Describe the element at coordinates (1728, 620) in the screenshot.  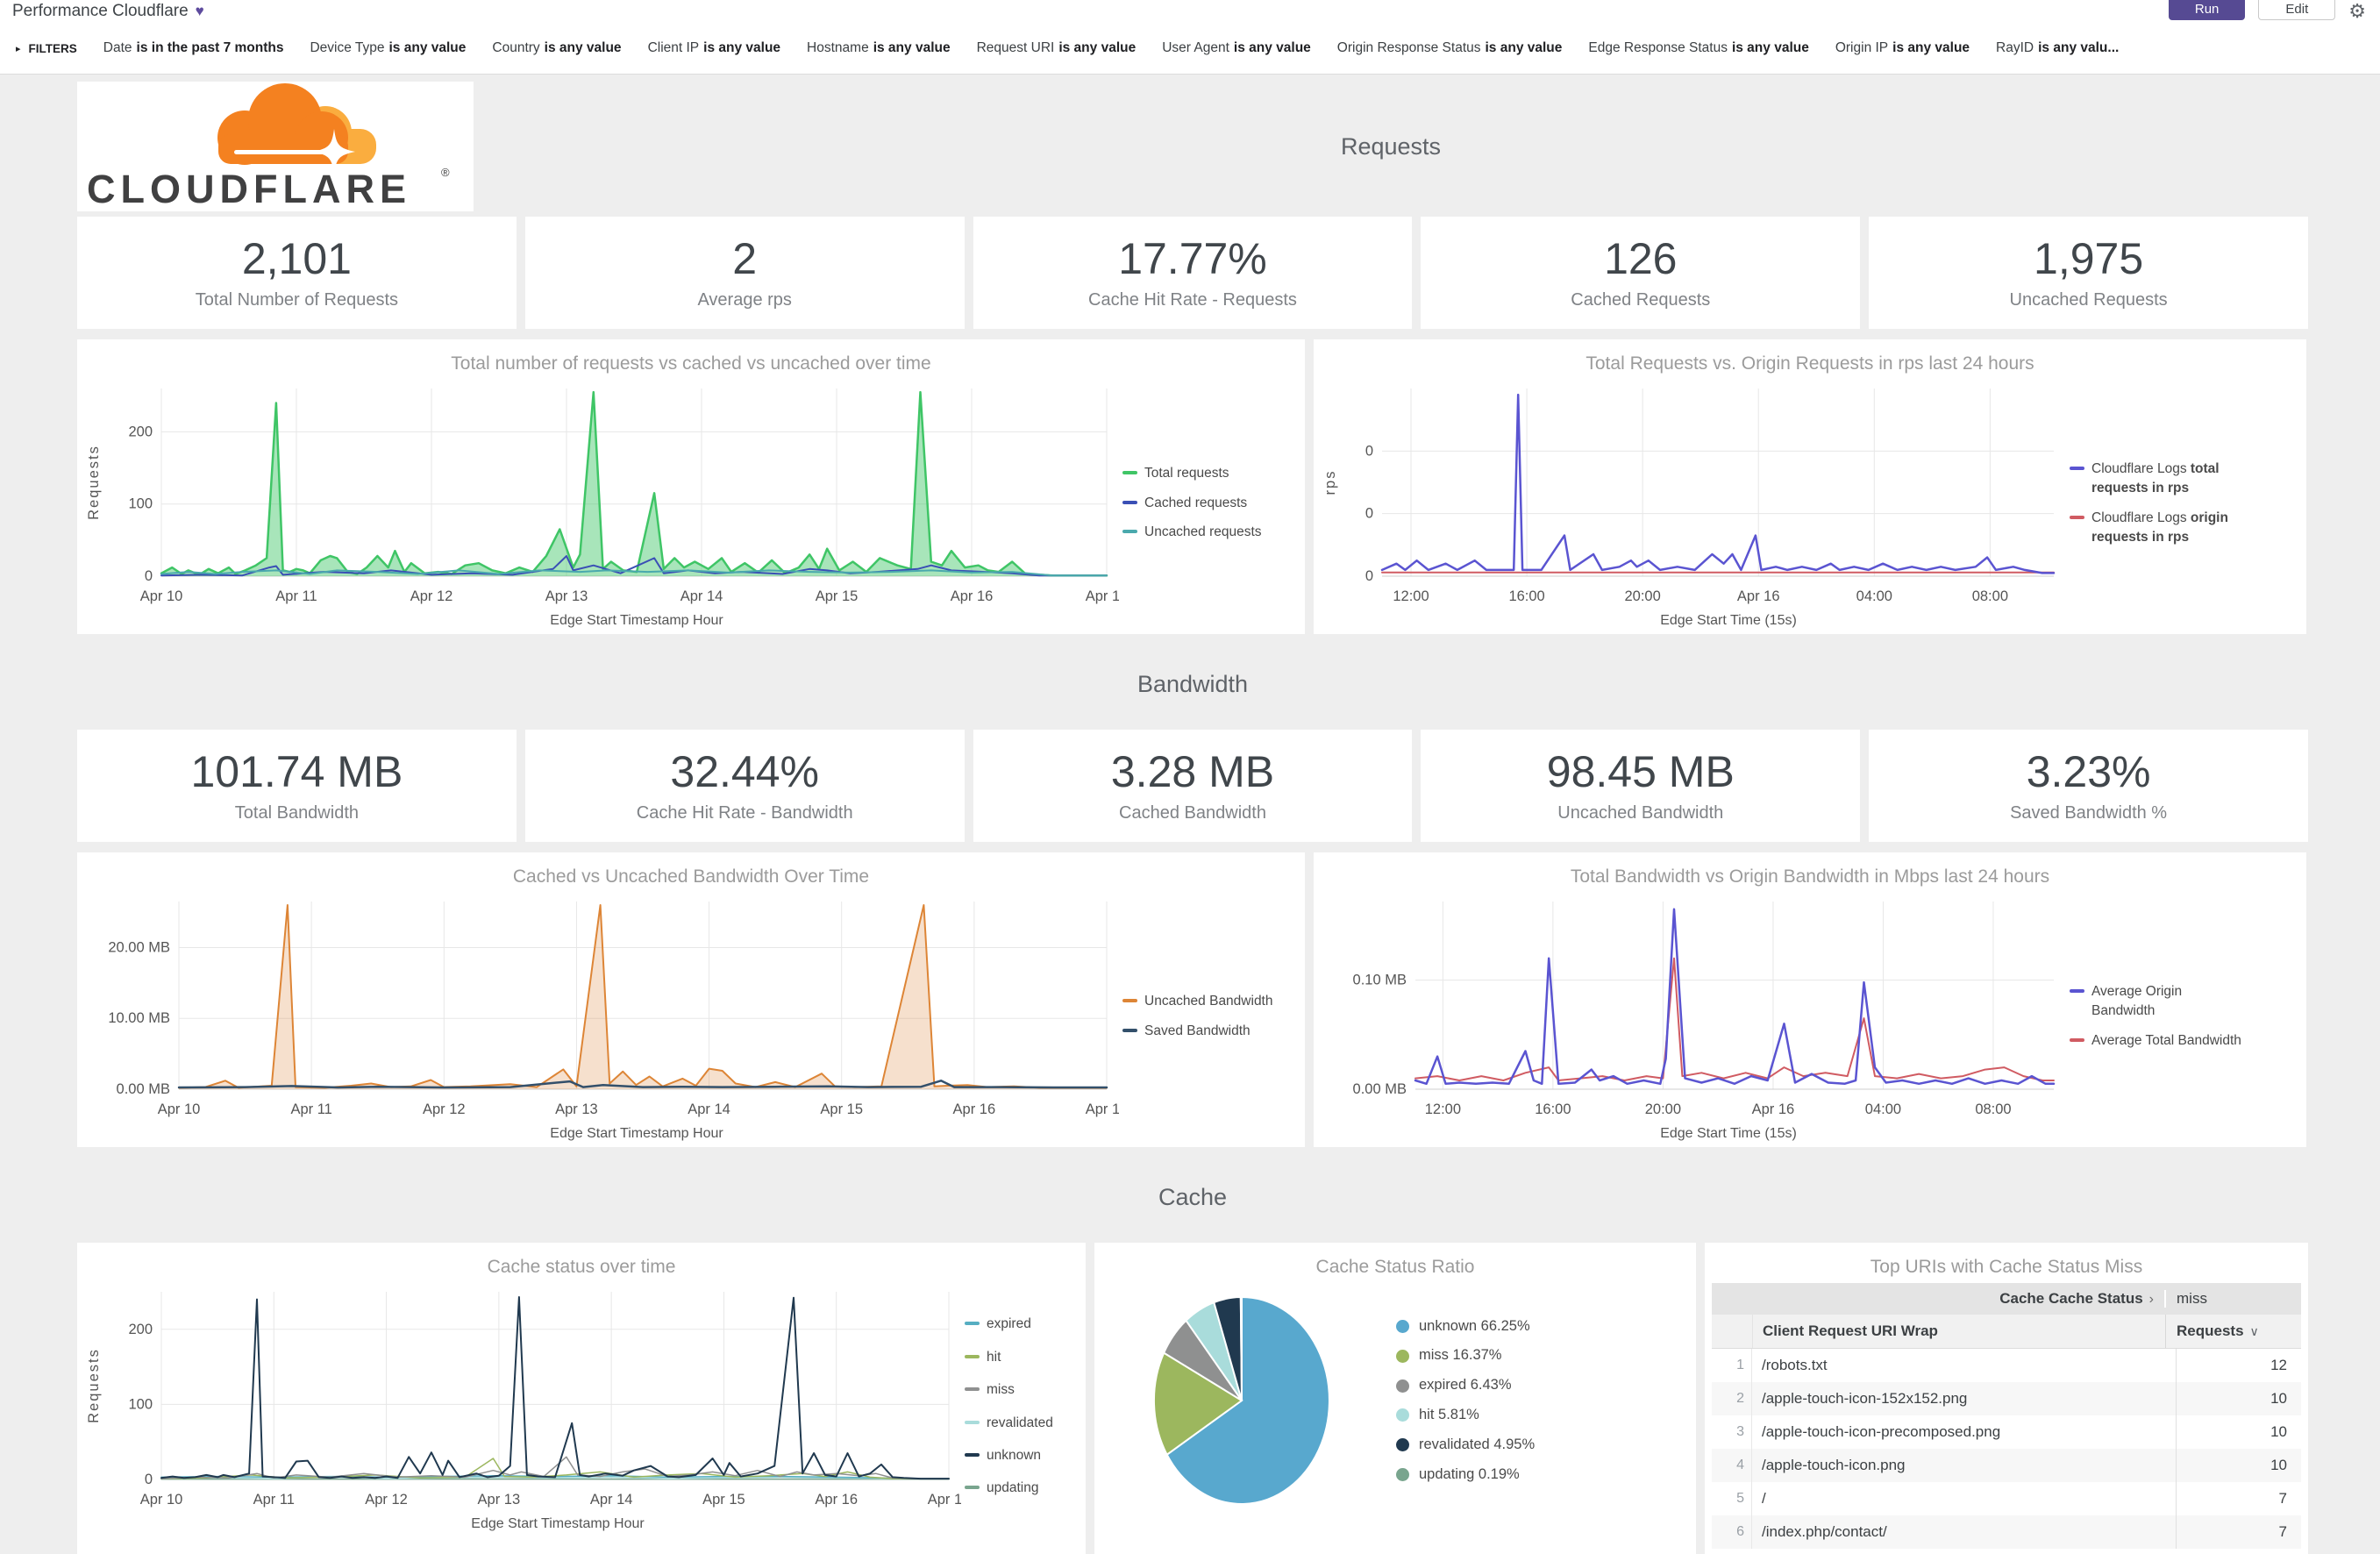
I see `x-axis-label: Edge Start Time (15s)` at that location.